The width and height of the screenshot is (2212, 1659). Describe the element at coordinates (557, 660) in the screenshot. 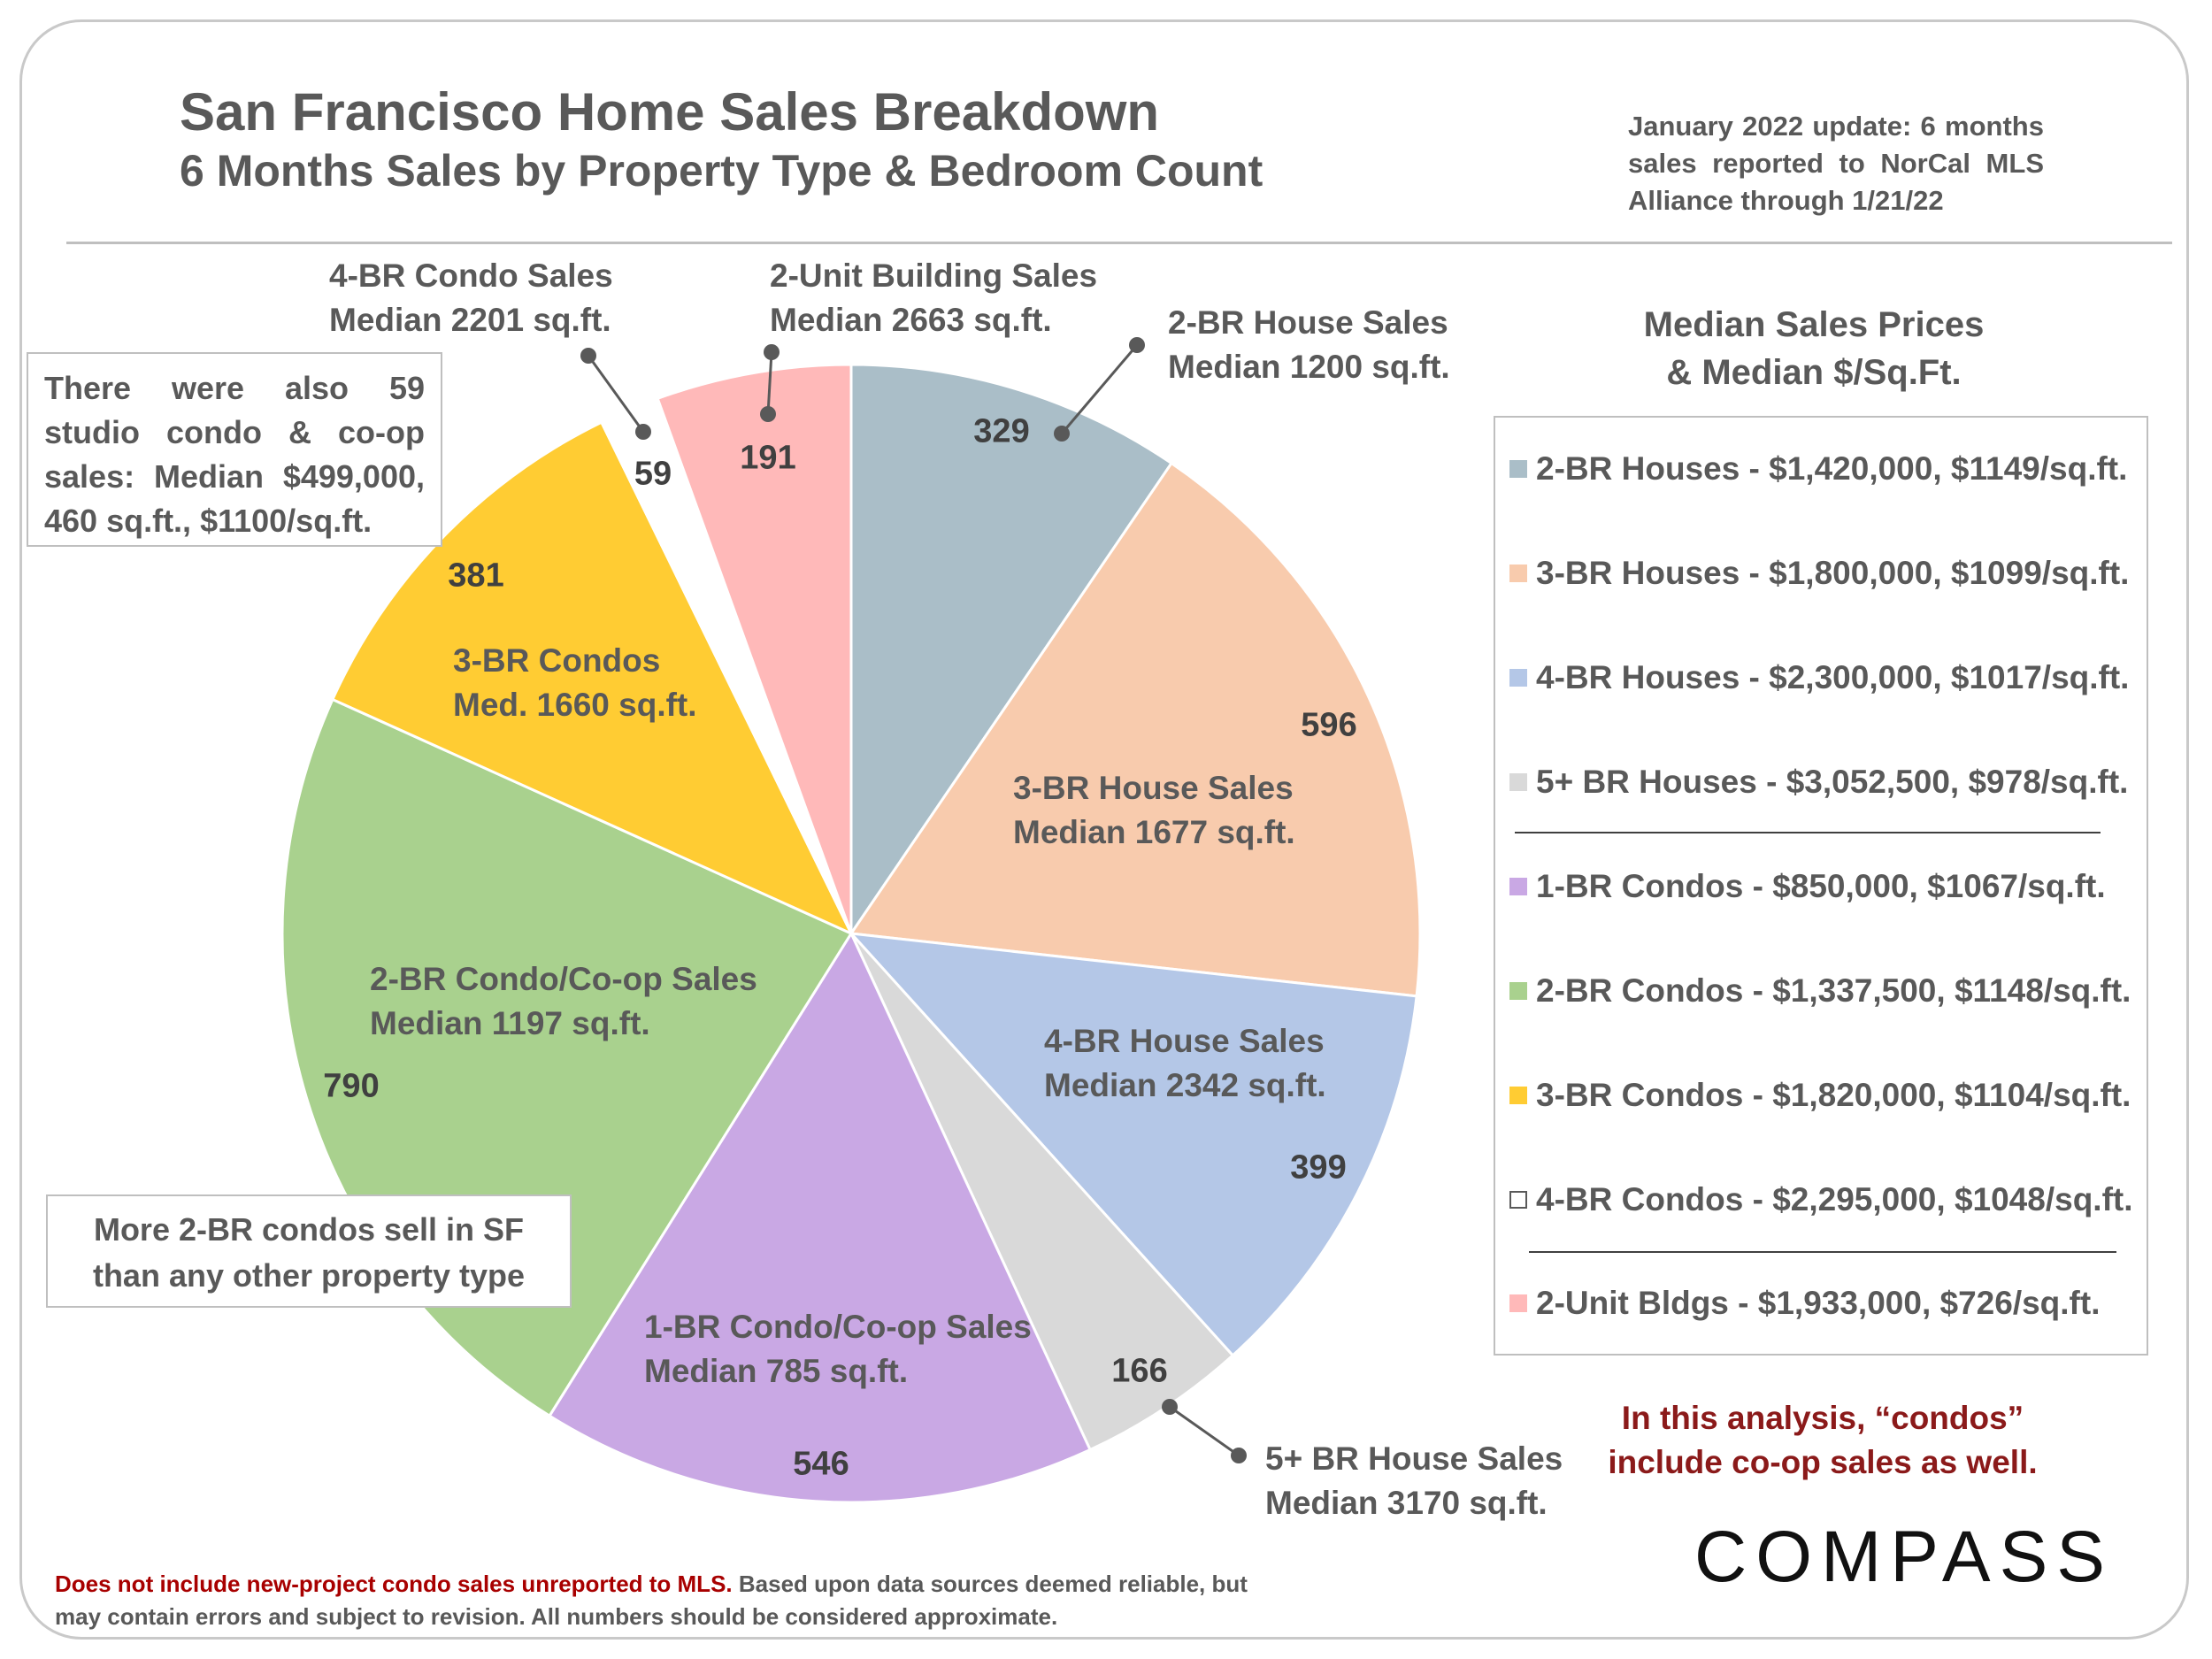

I see `slice-label-line: 3-BR Condos` at that location.